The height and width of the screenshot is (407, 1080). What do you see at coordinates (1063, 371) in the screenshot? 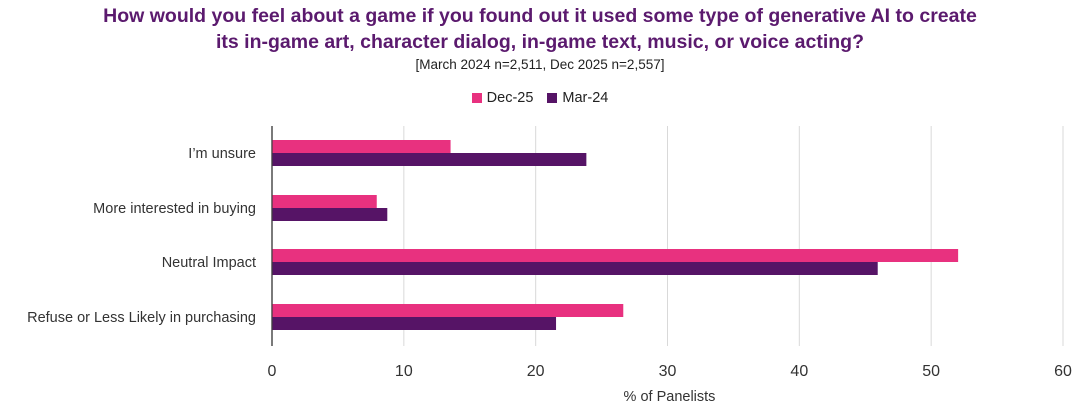
I see `x-tick-label: 60` at bounding box center [1063, 371].